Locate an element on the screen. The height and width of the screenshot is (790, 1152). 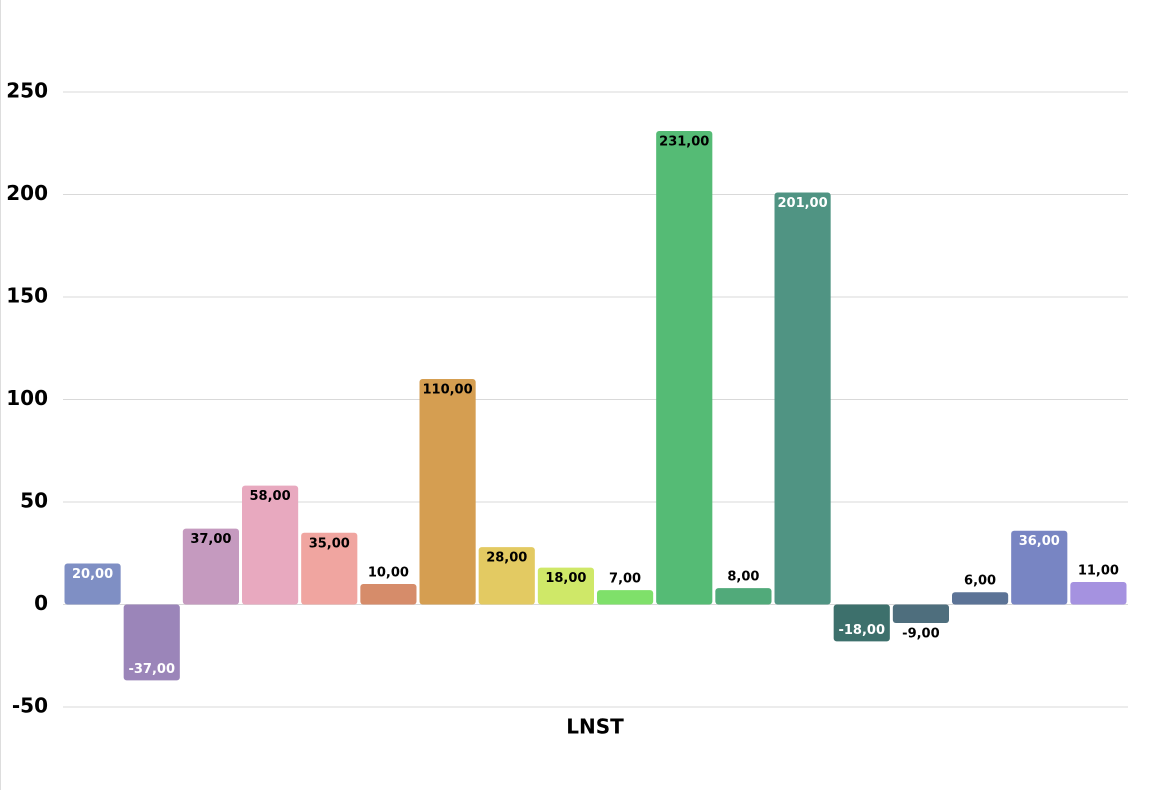
value-label: 11,00 is located at coordinates (1098, 570).